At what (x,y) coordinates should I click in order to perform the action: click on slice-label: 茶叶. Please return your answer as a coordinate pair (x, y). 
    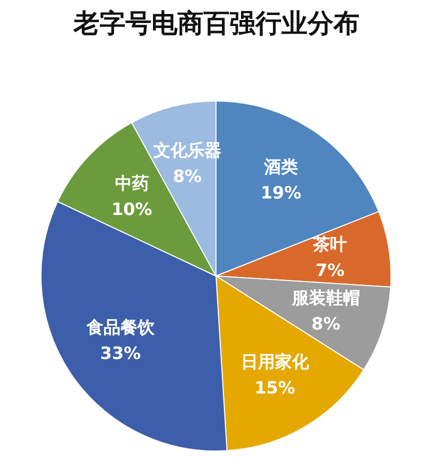
    Looking at the image, I should click on (330, 244).